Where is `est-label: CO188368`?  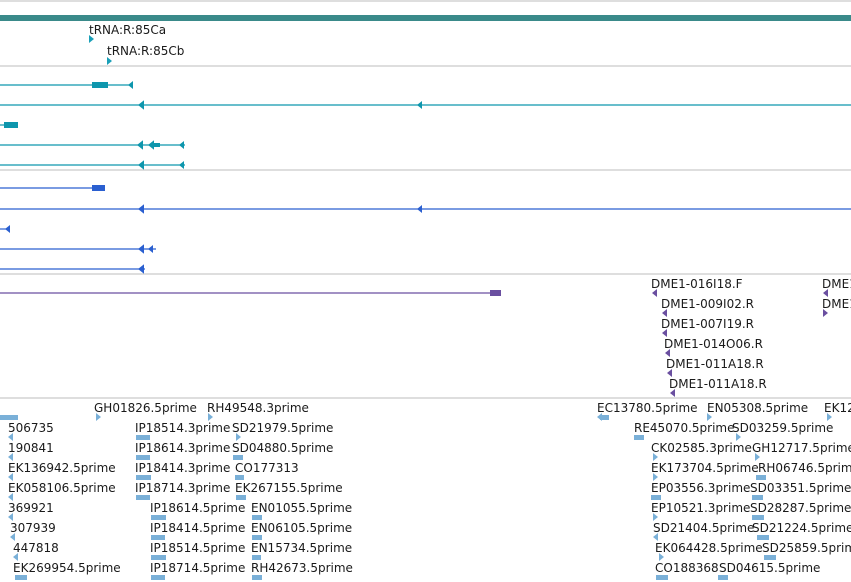
est-label: CO188368 is located at coordinates (687, 568).